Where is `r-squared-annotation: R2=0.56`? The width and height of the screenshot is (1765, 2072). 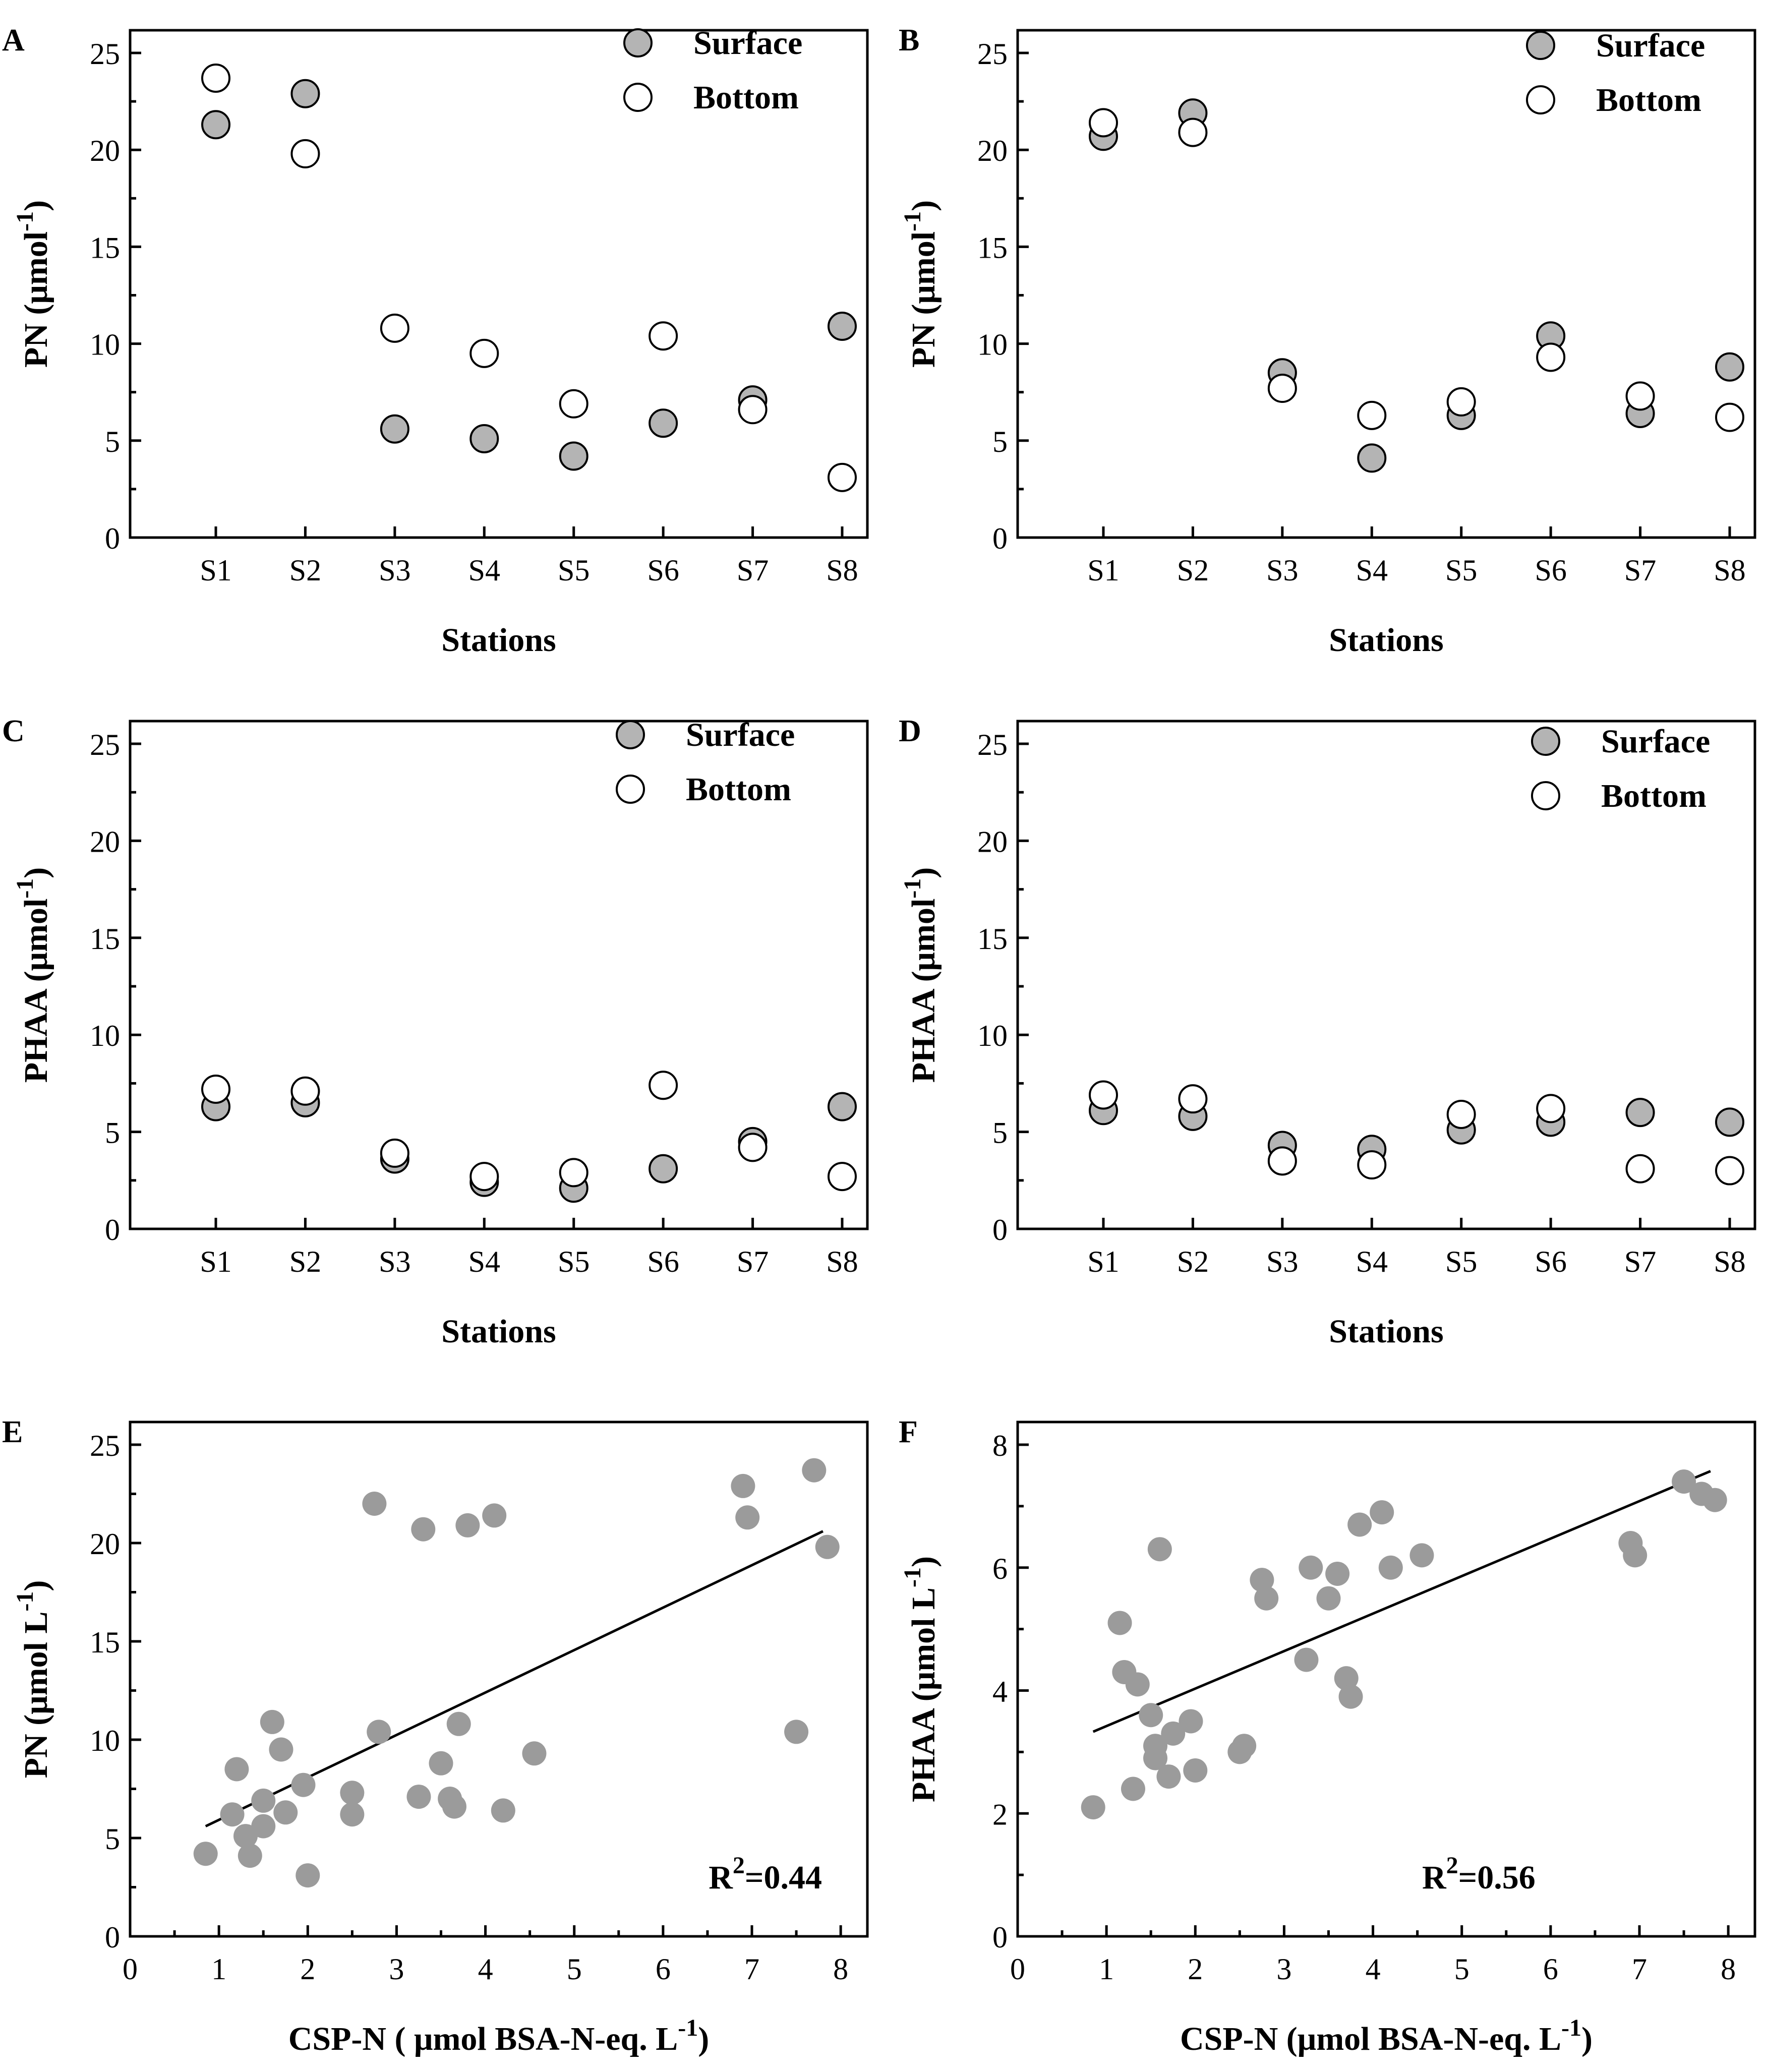
r-squared-annotation: R2=0.56 is located at coordinates (1479, 1874).